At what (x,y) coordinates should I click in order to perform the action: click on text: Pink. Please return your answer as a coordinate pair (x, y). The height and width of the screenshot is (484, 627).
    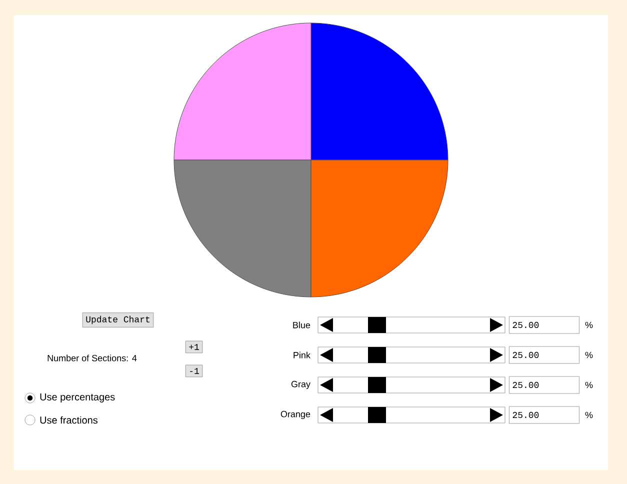
    Looking at the image, I should click on (302, 355).